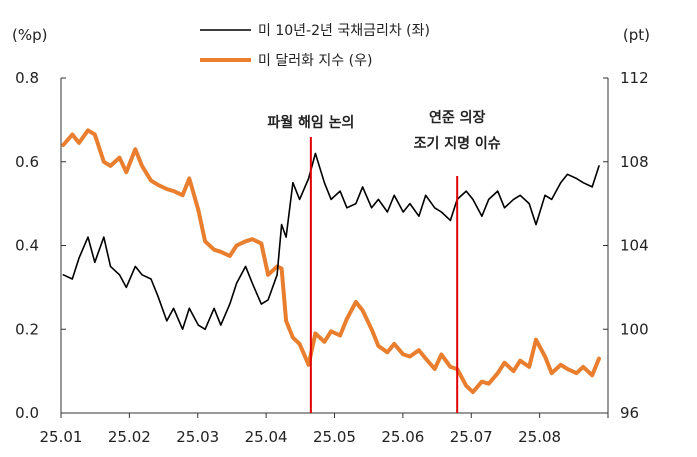  I want to click on right-tick-label: 108, so click(634, 162).